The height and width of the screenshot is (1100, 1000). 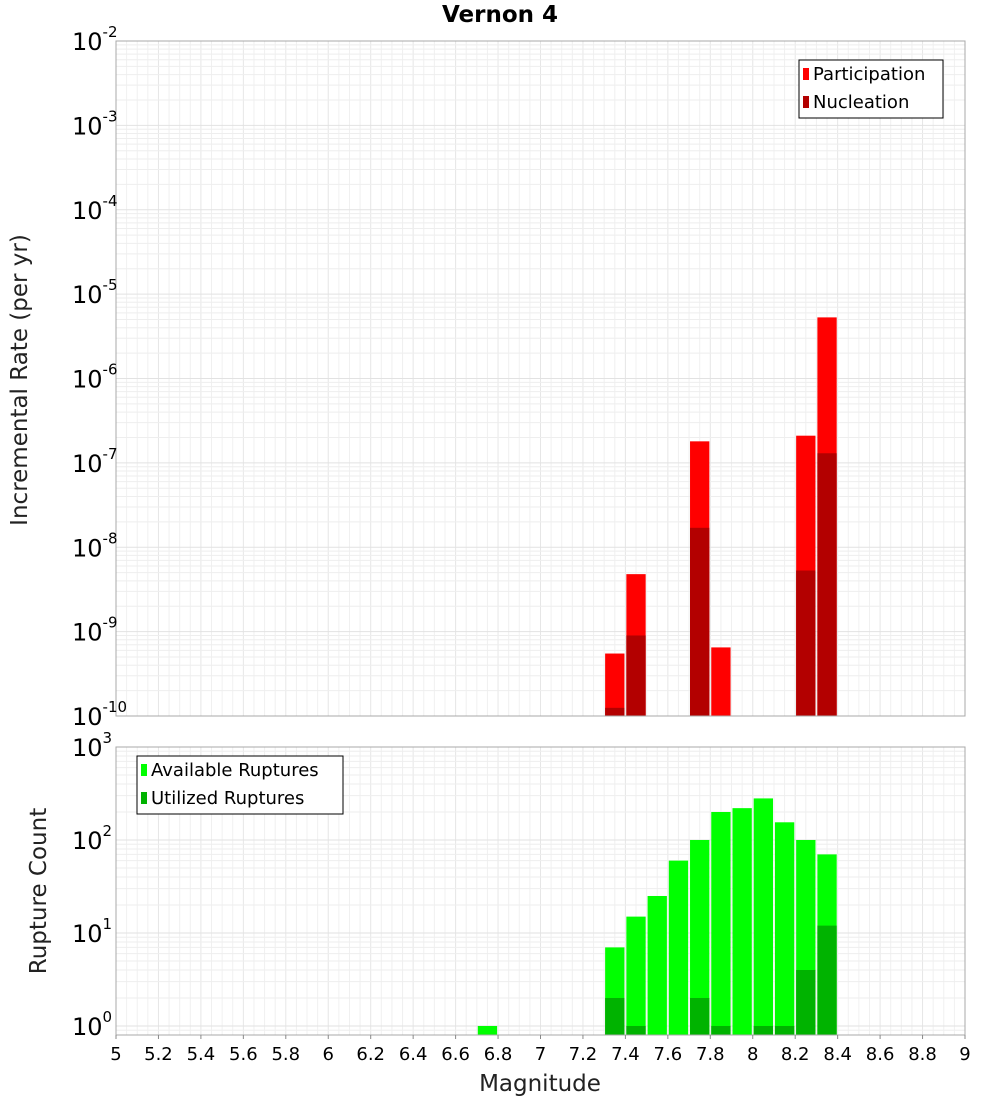 What do you see at coordinates (752, 1054) in the screenshot?
I see `x-tick-label-15: 8` at bounding box center [752, 1054].